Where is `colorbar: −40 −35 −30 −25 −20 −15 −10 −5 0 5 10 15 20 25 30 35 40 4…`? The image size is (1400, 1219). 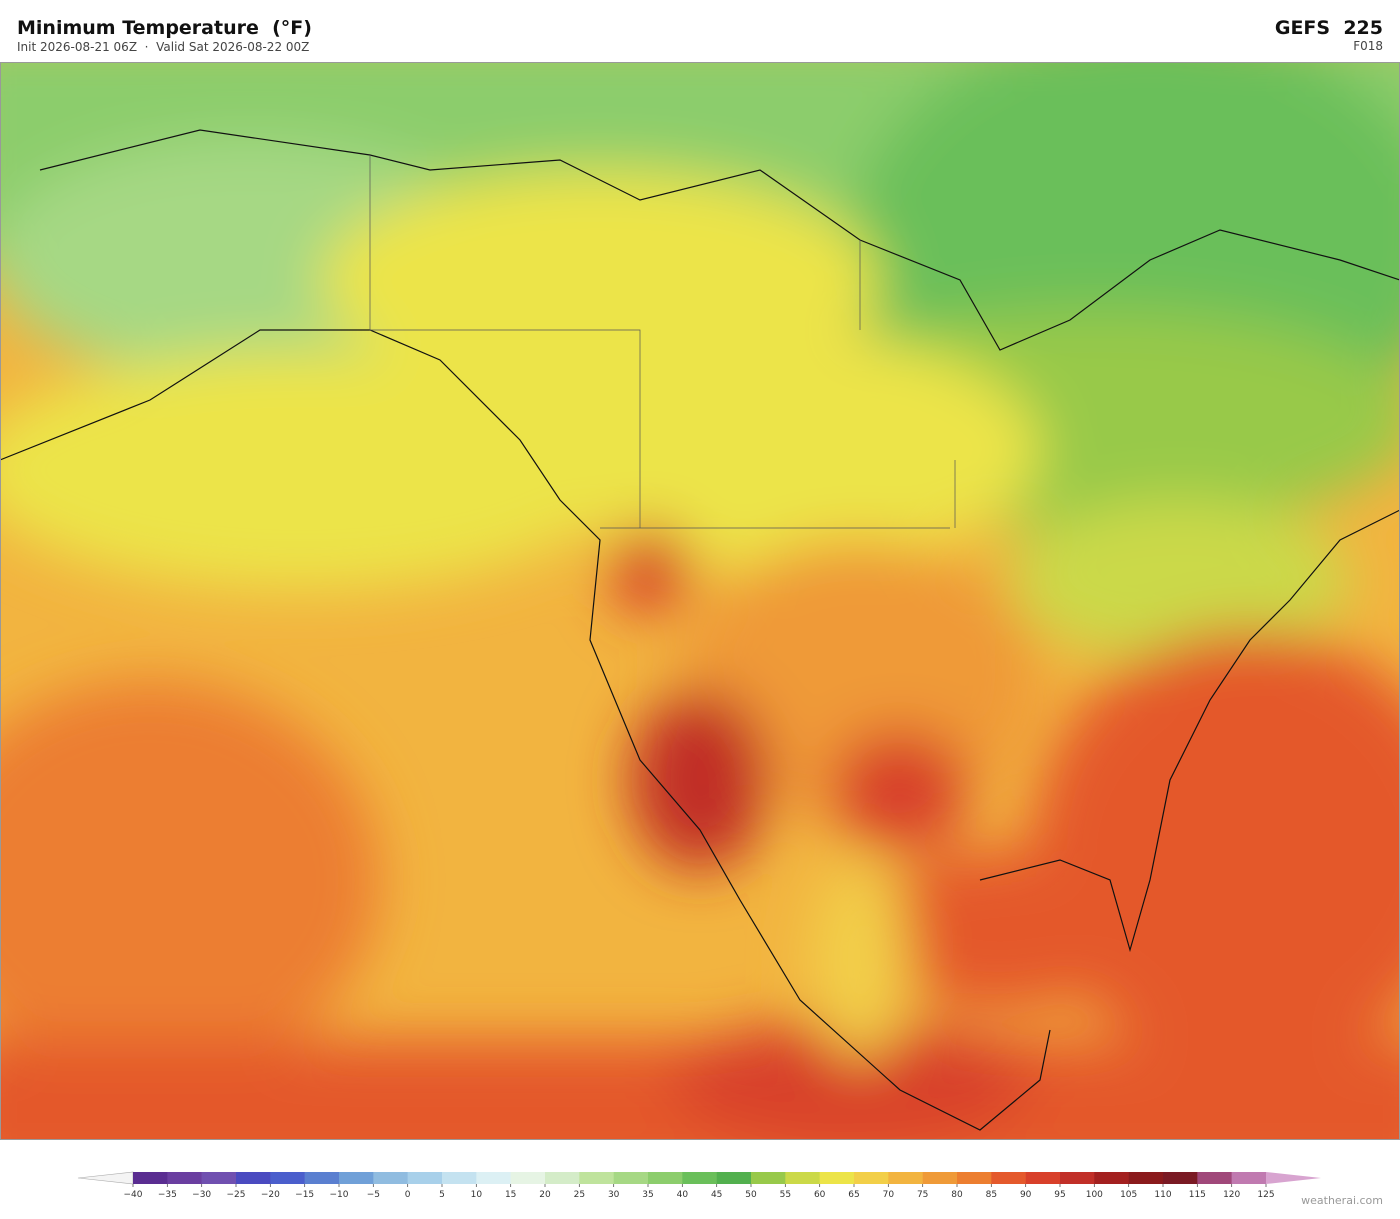
colorbar: −40 −35 −30 −25 −20 −15 −10 −5 0 5 10 15 20 25 30 35 40 4… is located at coordinates (699, 1185).